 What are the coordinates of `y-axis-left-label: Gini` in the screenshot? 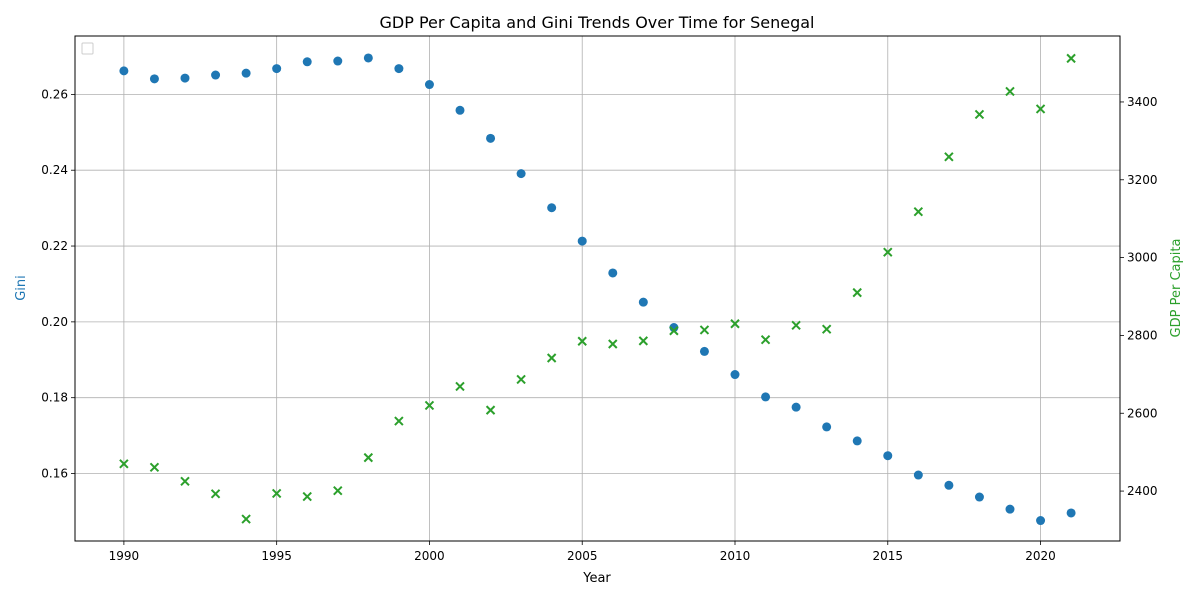 It's located at (21, 288).